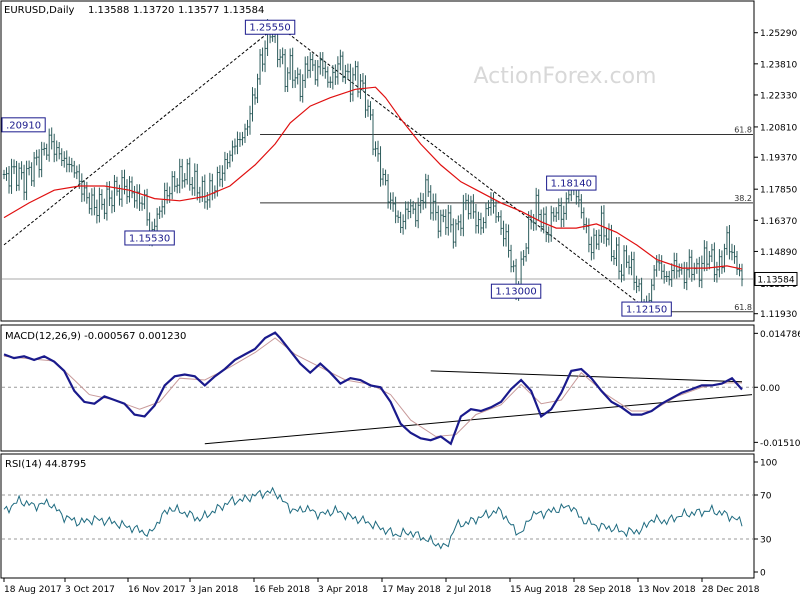 This screenshot has height=600, width=800. What do you see at coordinates (139, 136) in the screenshot?
I see `price-trendline` at bounding box center [139, 136].